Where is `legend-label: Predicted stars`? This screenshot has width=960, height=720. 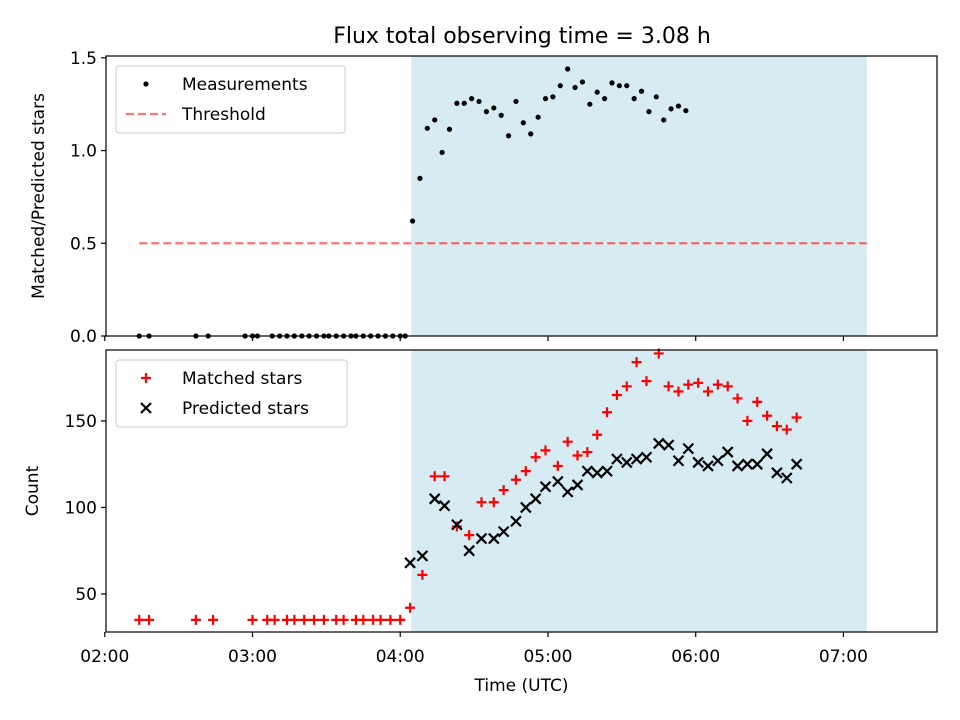
legend-label: Predicted stars is located at coordinates (245, 409).